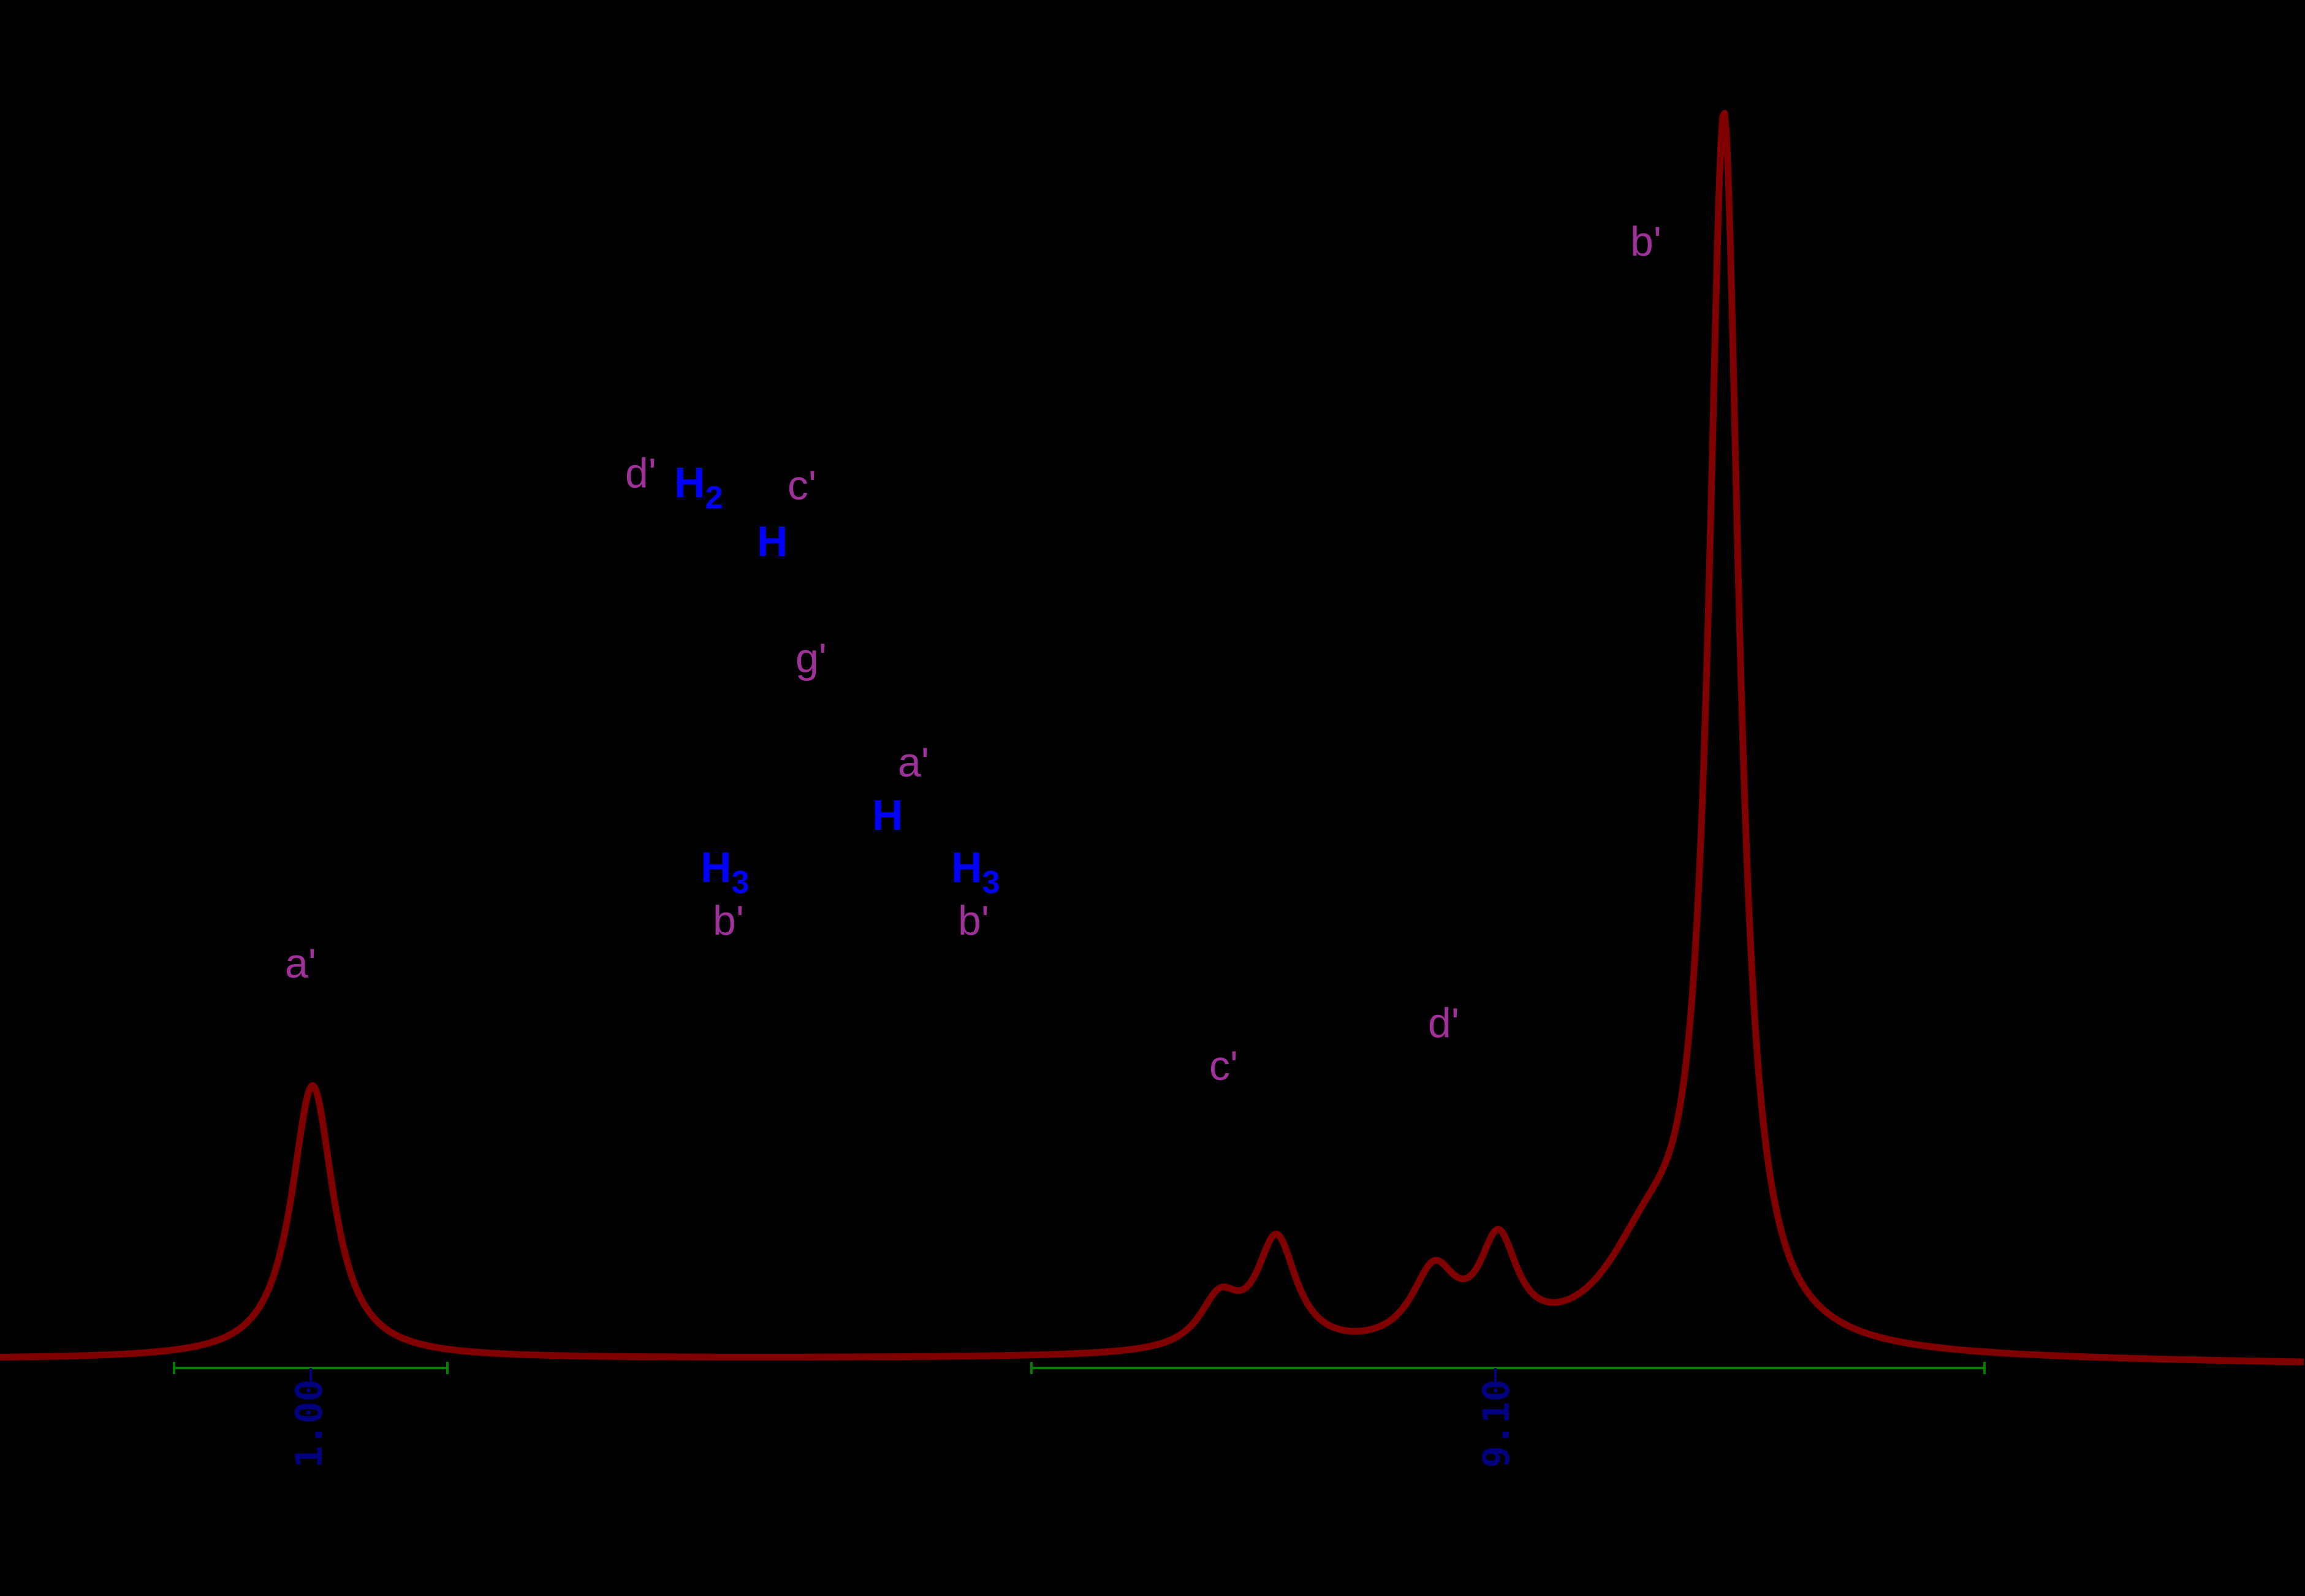  I want to click on integral-value-1: 1.00, so click(309, 1424).